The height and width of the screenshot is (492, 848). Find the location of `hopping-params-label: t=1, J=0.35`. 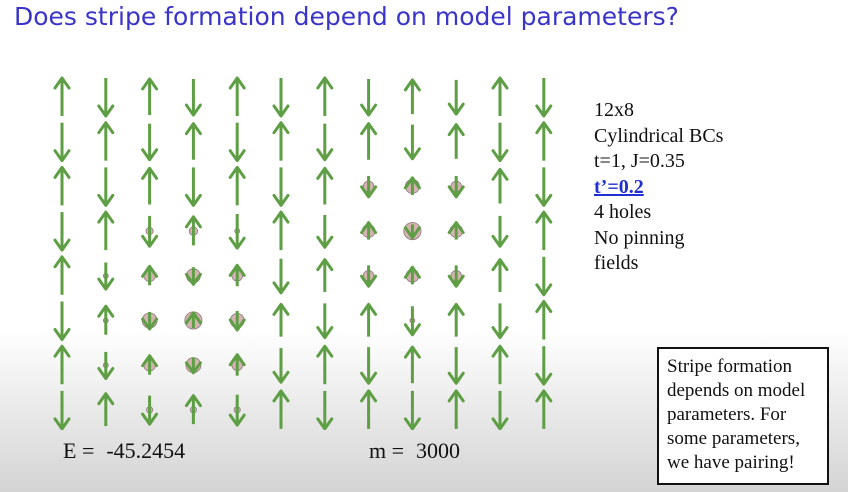

hopping-params-label: t=1, J=0.35 is located at coordinates (639, 161).